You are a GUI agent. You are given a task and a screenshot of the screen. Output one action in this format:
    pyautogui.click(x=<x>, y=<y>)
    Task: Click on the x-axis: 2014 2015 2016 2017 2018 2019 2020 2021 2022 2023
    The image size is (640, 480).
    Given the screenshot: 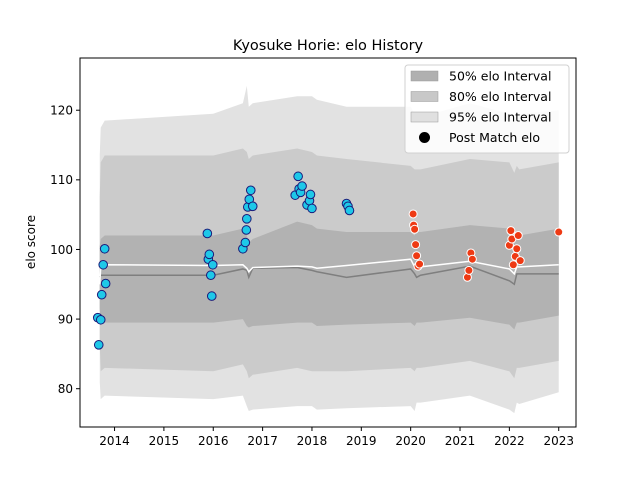 What is the action you would take?
    pyautogui.click(x=336, y=437)
    